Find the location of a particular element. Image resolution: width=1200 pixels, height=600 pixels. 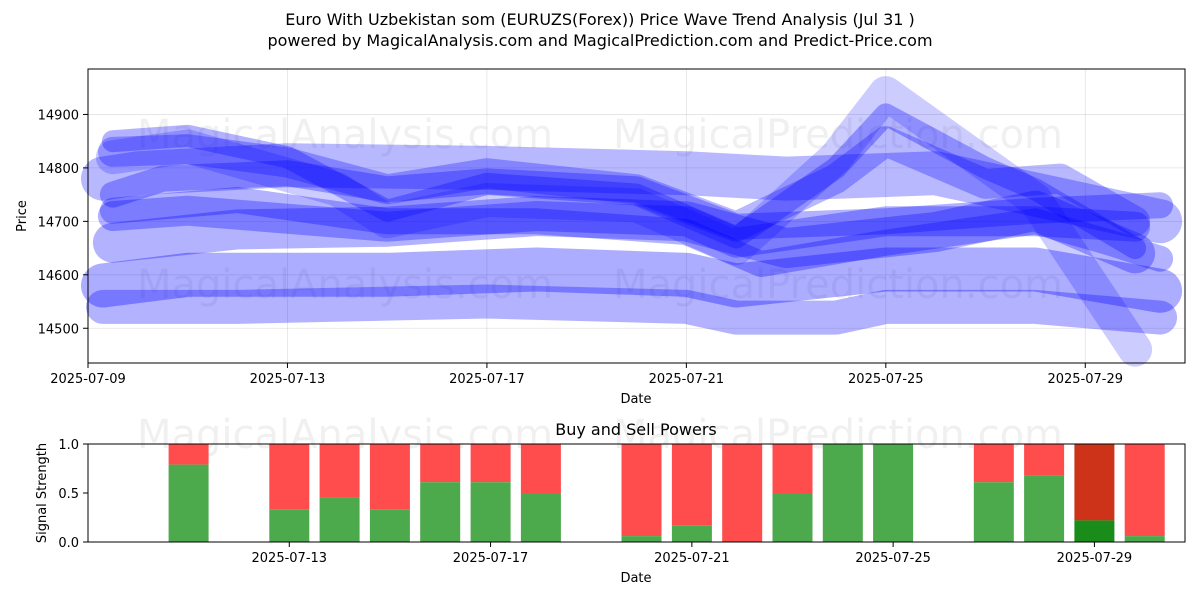

price-x-axis-label: Date is located at coordinates (635, 399).